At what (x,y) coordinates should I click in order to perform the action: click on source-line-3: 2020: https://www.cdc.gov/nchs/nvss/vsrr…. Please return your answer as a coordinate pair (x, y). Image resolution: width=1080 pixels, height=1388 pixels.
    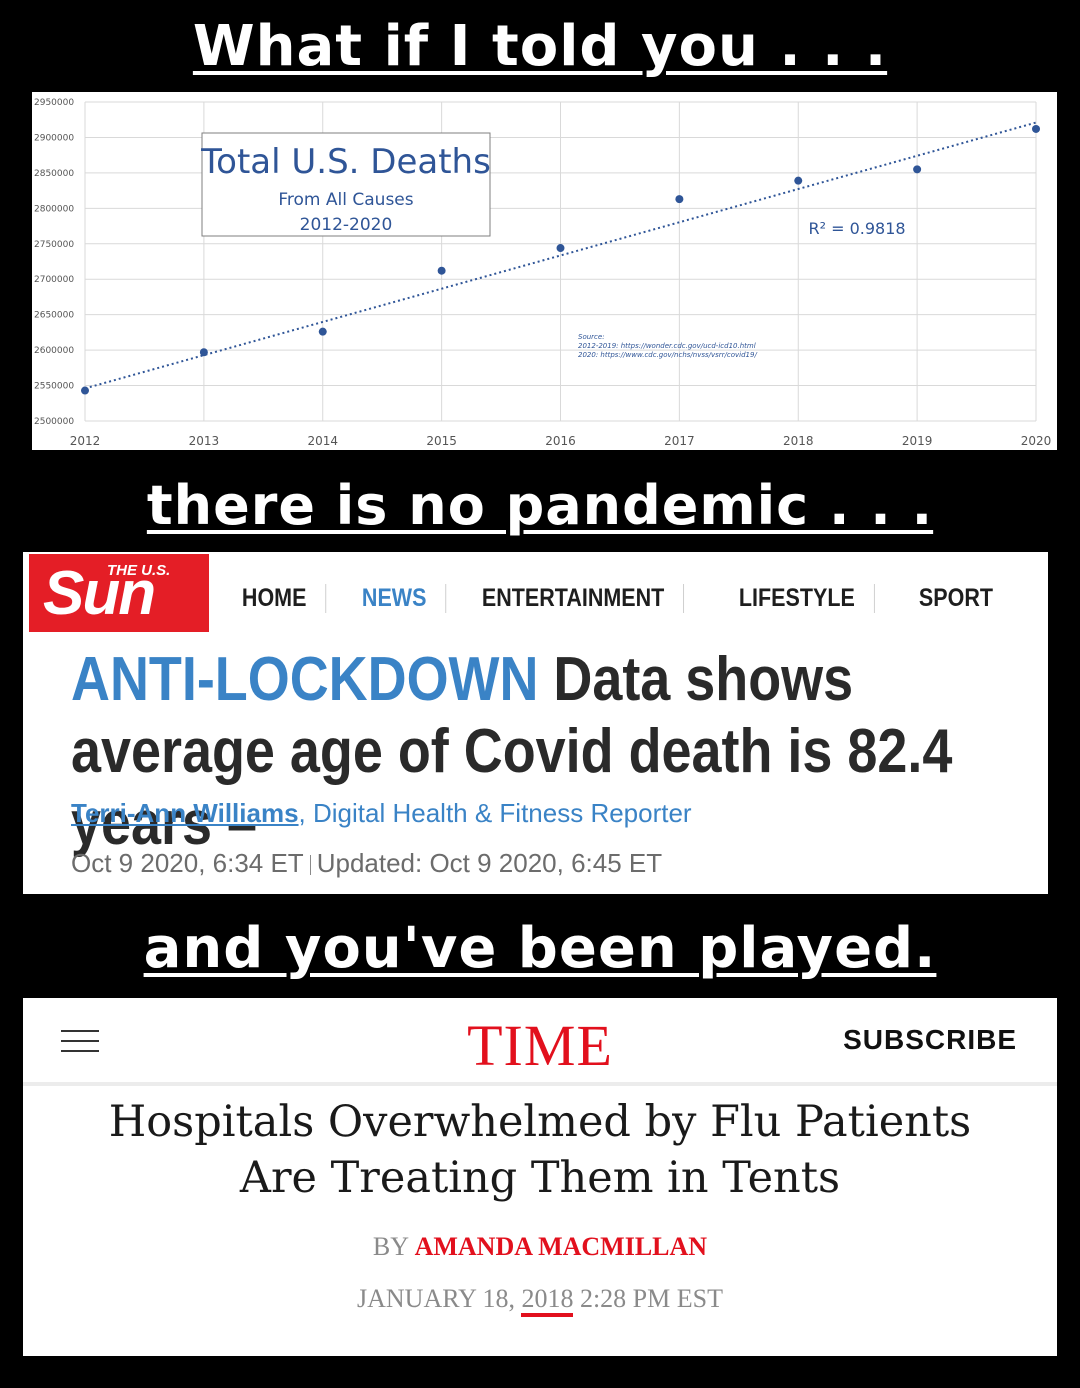
    Looking at the image, I should click on (667, 355).